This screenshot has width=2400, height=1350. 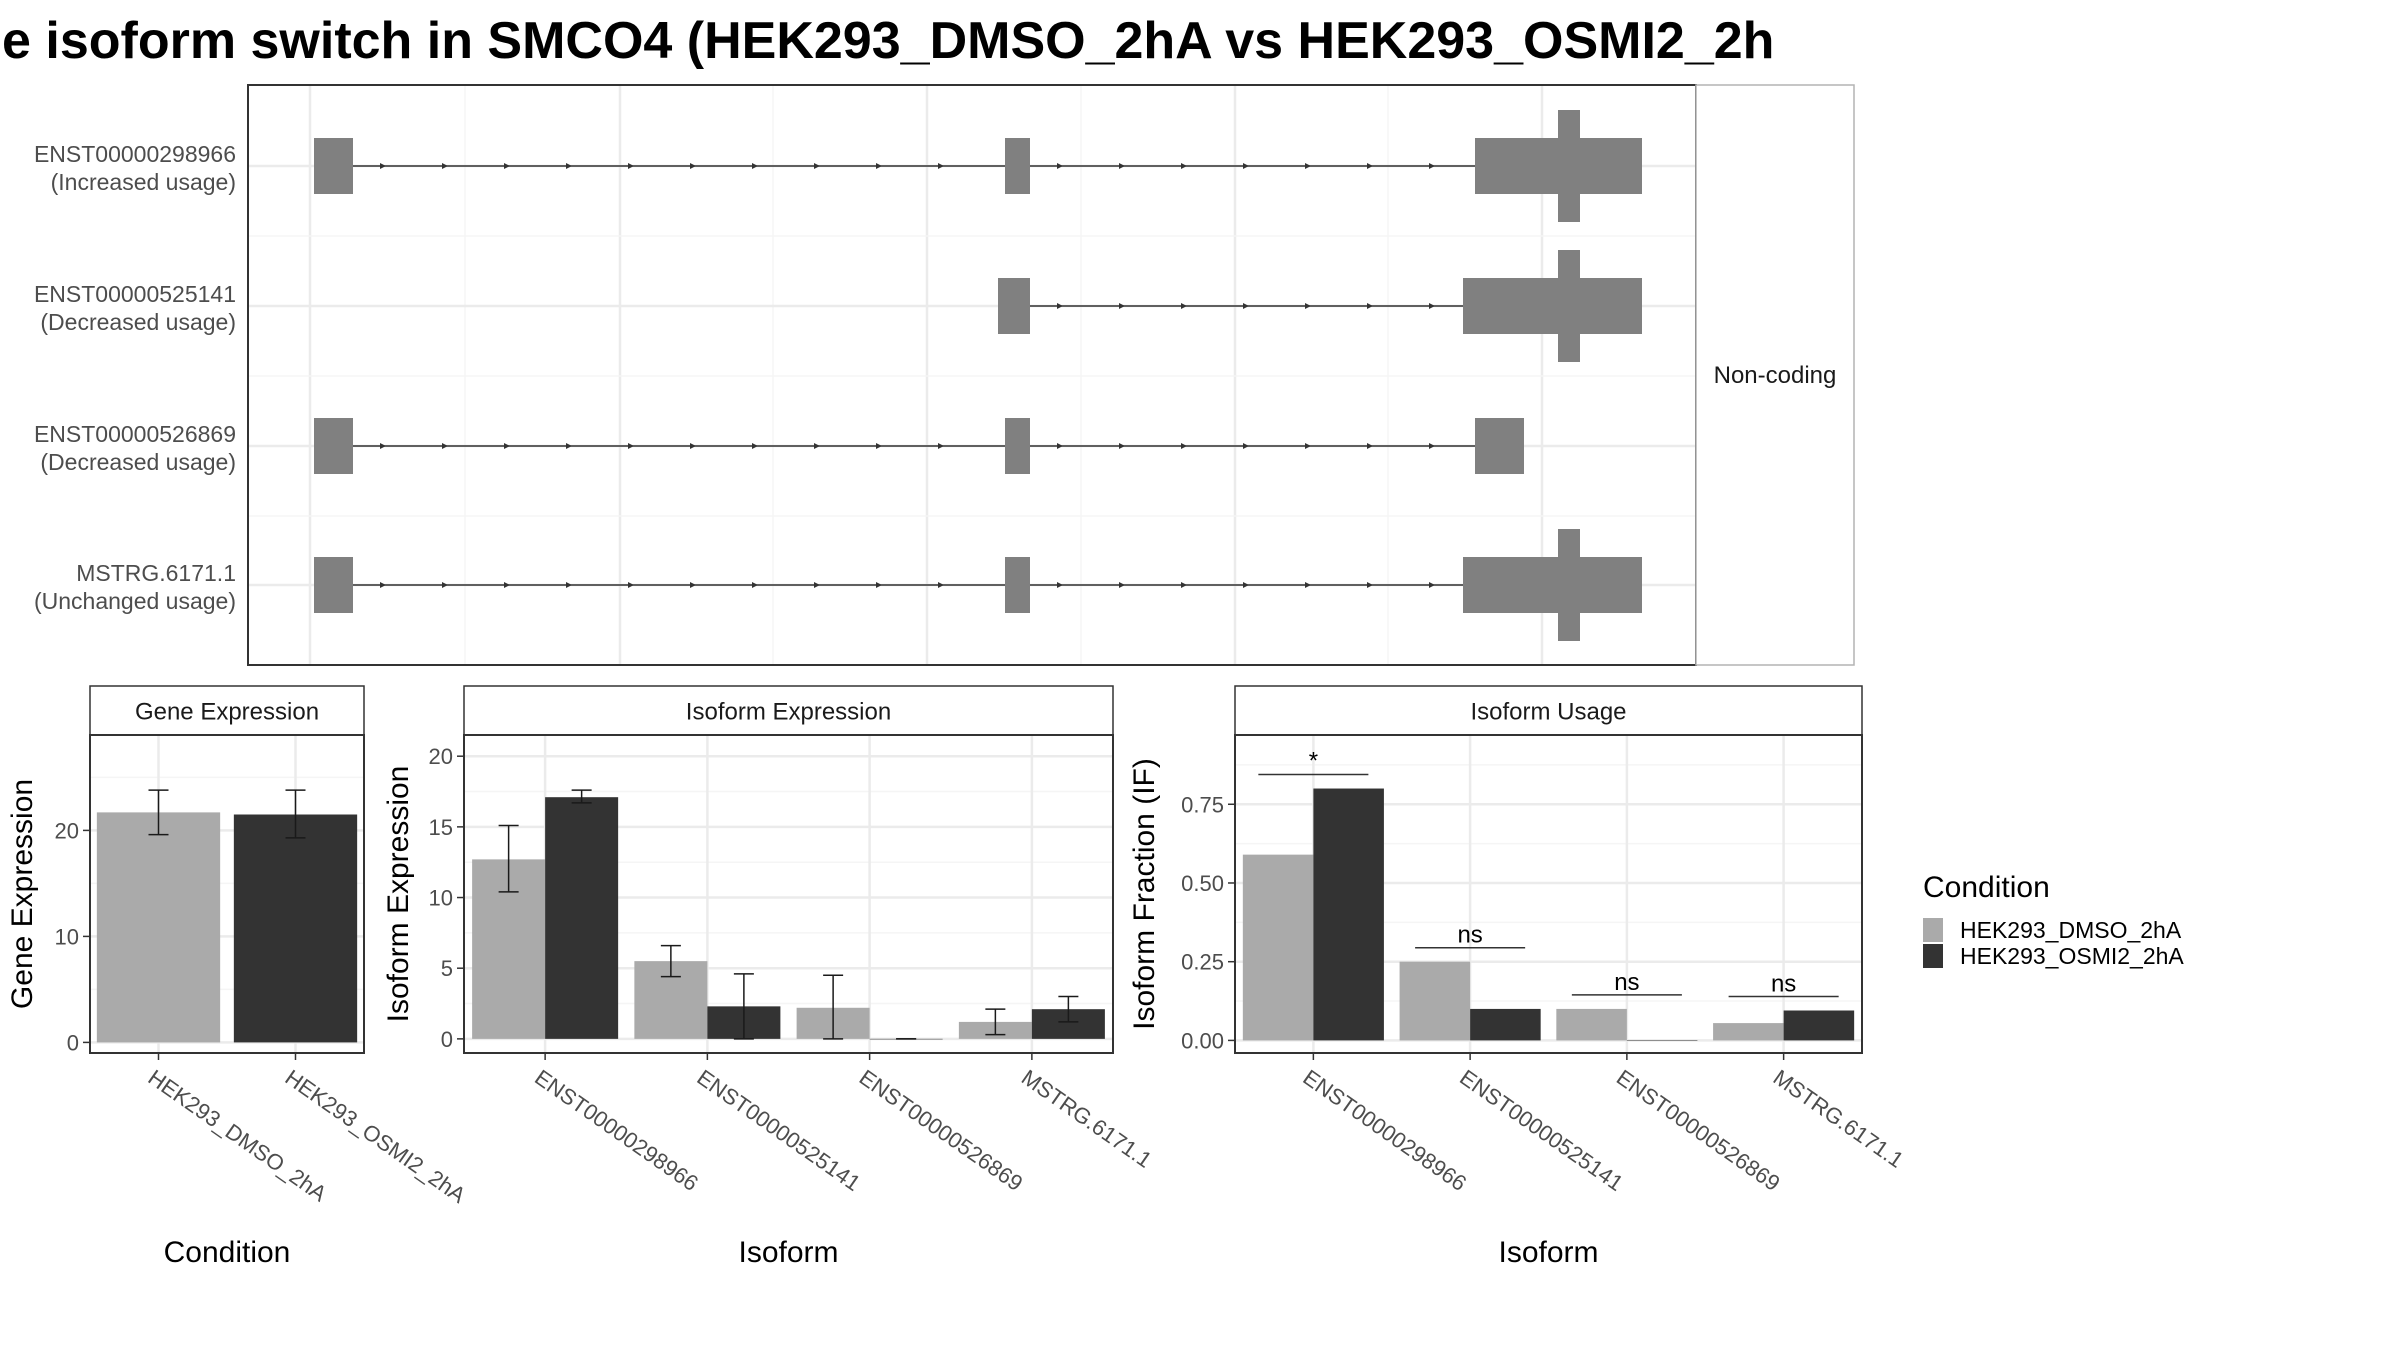 I want to click on structure-strip-label: Non-coding, so click(x=1775, y=375).